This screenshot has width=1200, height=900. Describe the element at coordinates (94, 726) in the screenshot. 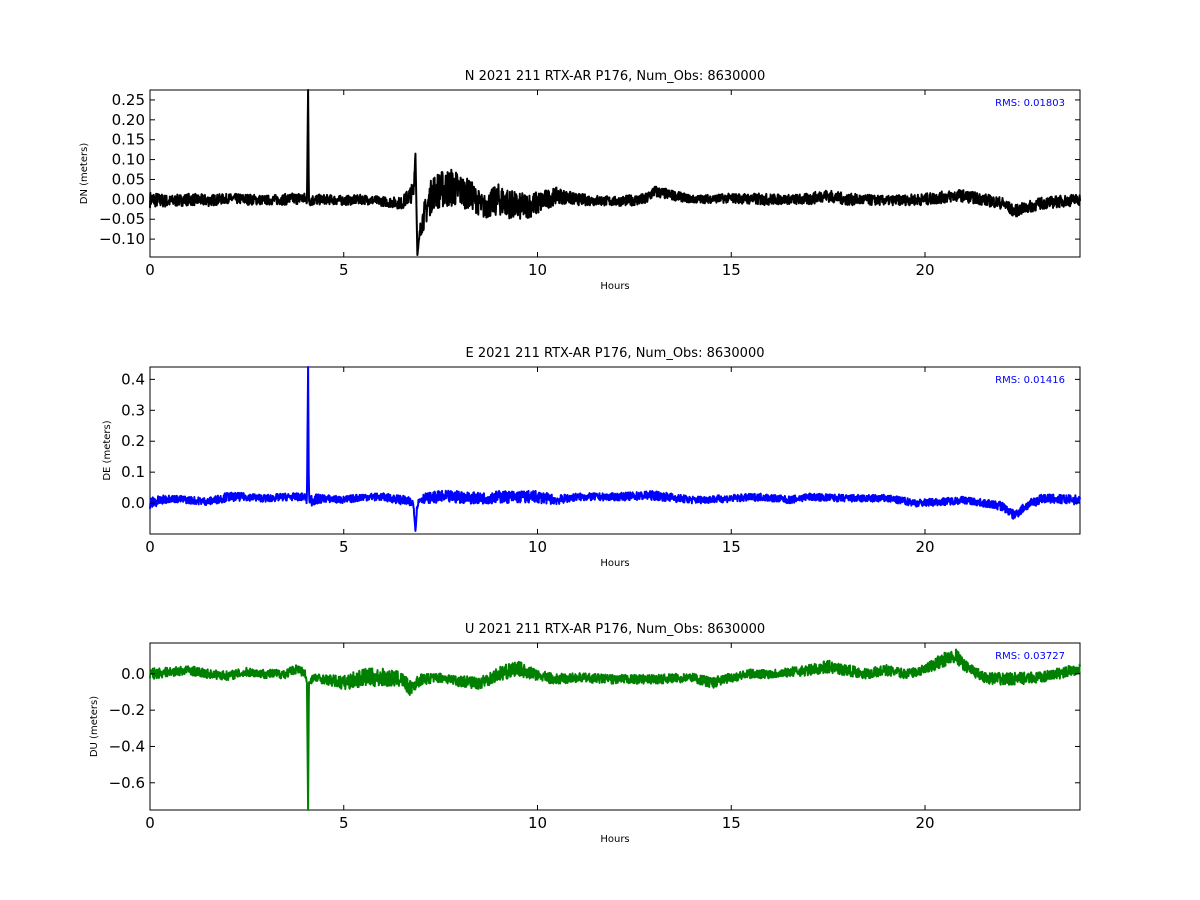

I see `y-axis-label: DU (meters)` at that location.